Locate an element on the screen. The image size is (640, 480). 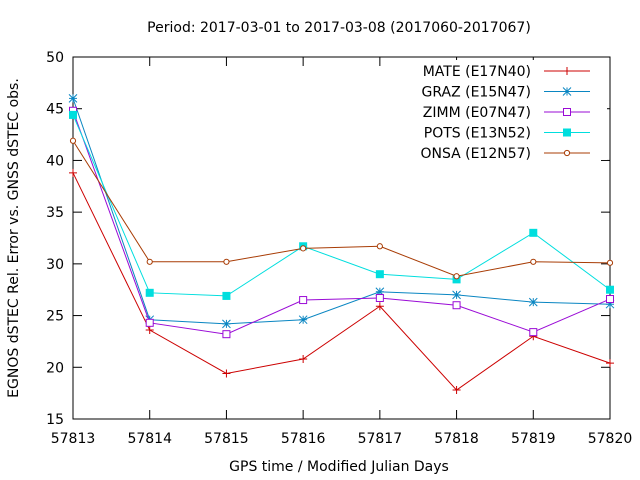
y-tick-label: 50 is located at coordinates (55, 58).